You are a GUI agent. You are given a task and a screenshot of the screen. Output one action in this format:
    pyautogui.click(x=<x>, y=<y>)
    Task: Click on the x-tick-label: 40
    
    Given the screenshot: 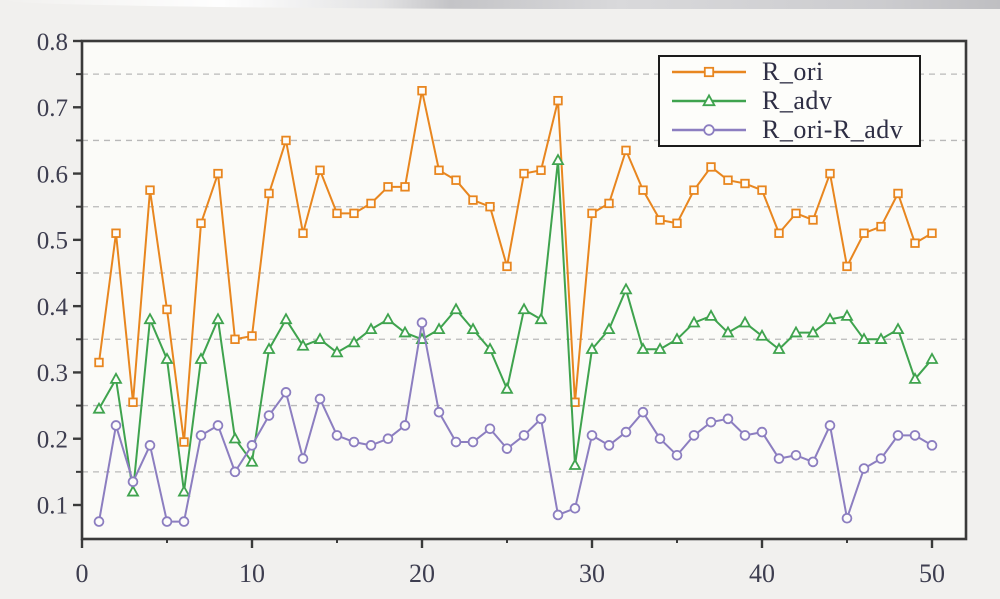 What is the action you would take?
    pyautogui.click(x=762, y=573)
    